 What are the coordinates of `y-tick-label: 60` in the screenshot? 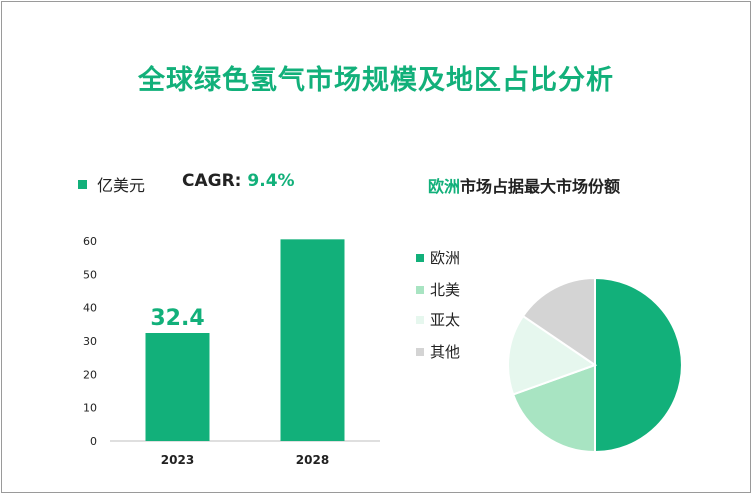 It's located at (90, 241).